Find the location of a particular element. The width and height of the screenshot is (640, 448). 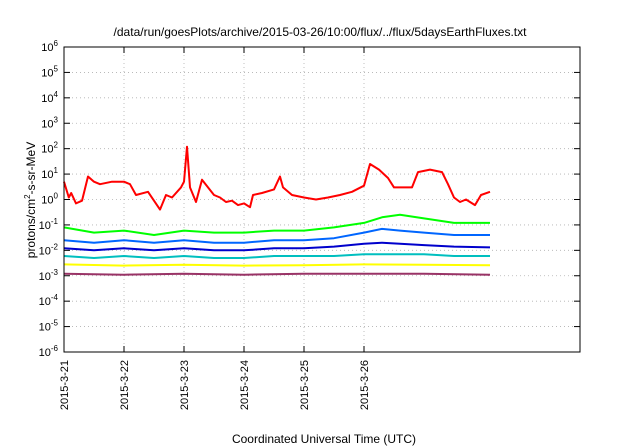

y-tick-label: 10⁻⁶ is located at coordinates (49, 351).